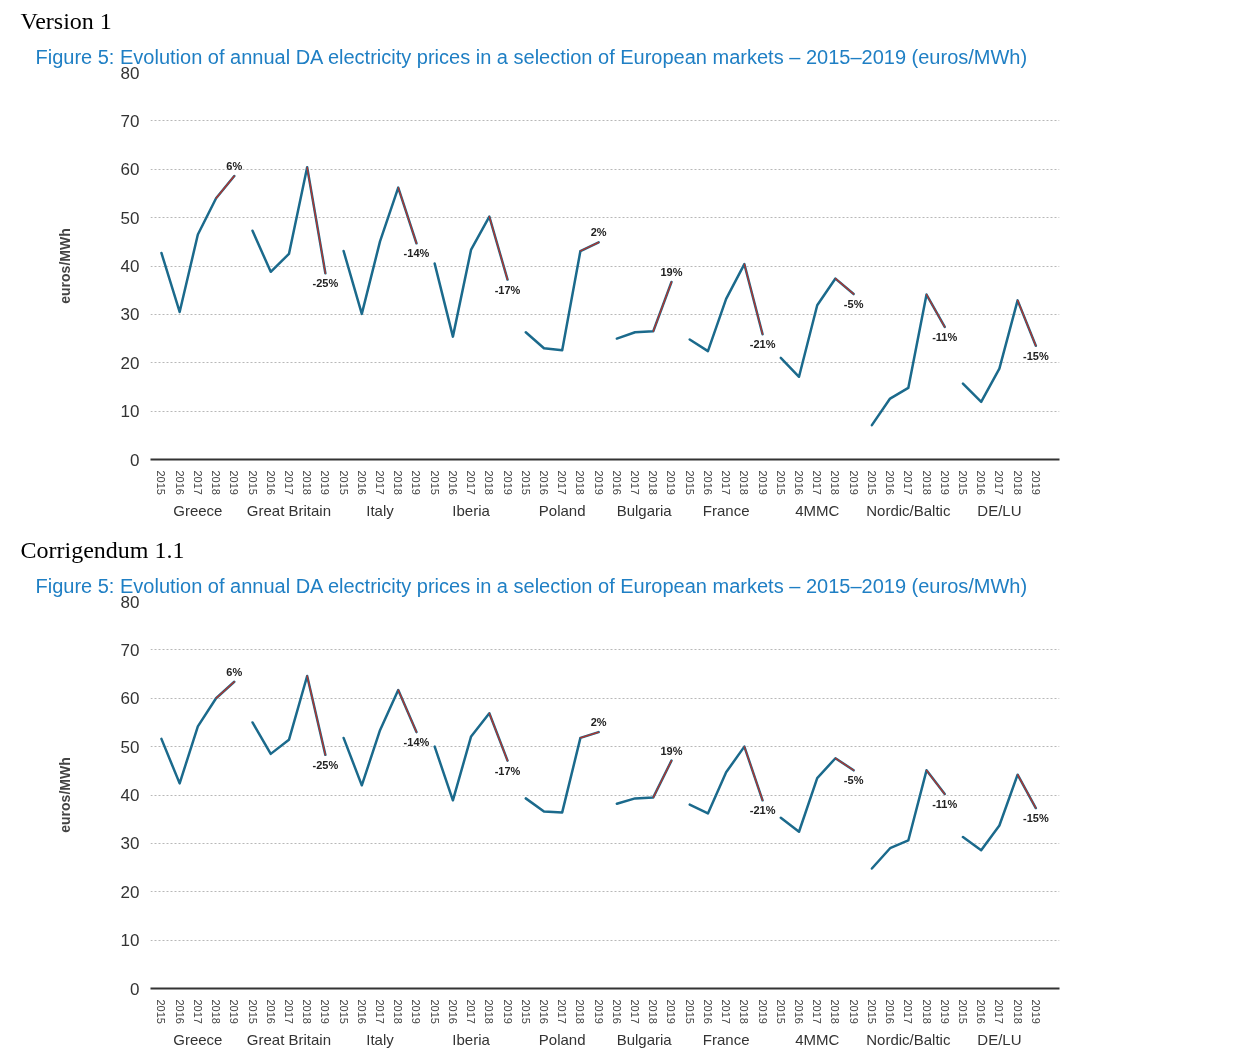 This screenshot has width=1234, height=1058. What do you see at coordinates (130, 892) in the screenshot?
I see `y-tick-label: 20` at bounding box center [130, 892].